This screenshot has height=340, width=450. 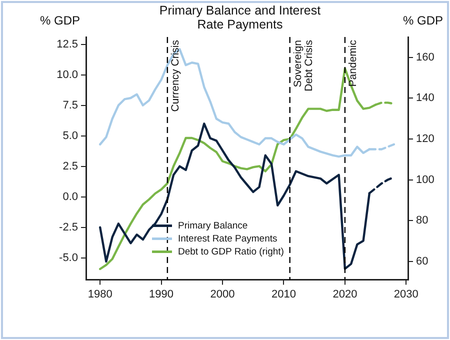 I want to click on y-tick-label: 2.5, so click(x=70, y=166).